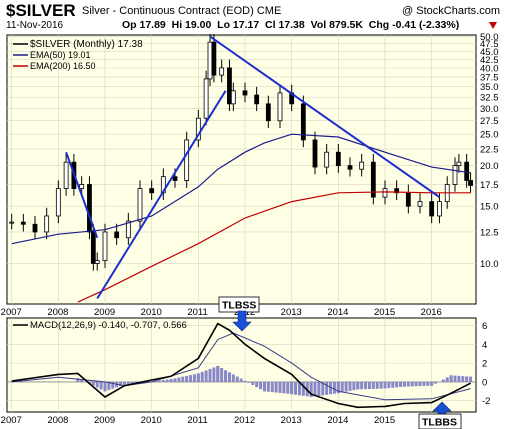 This screenshot has height=429, width=520. I want to click on price-y-tick-label: 45.0, so click(489, 52).